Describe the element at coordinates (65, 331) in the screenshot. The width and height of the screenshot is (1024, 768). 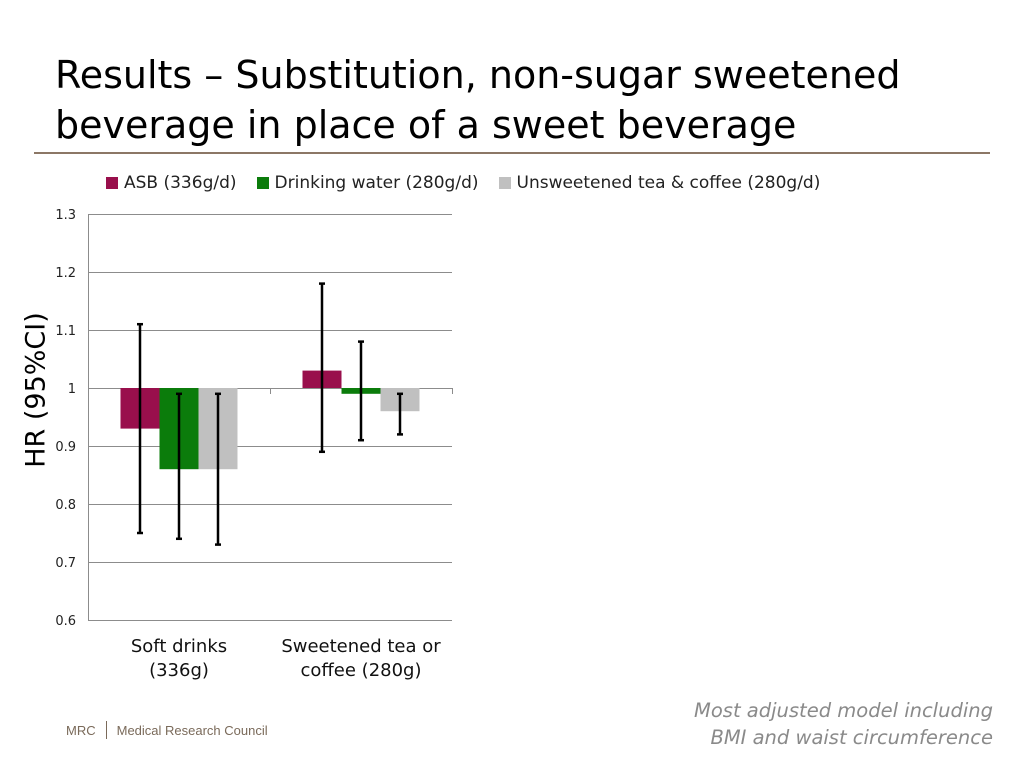
I see `y-tick-label: 1.1` at that location.